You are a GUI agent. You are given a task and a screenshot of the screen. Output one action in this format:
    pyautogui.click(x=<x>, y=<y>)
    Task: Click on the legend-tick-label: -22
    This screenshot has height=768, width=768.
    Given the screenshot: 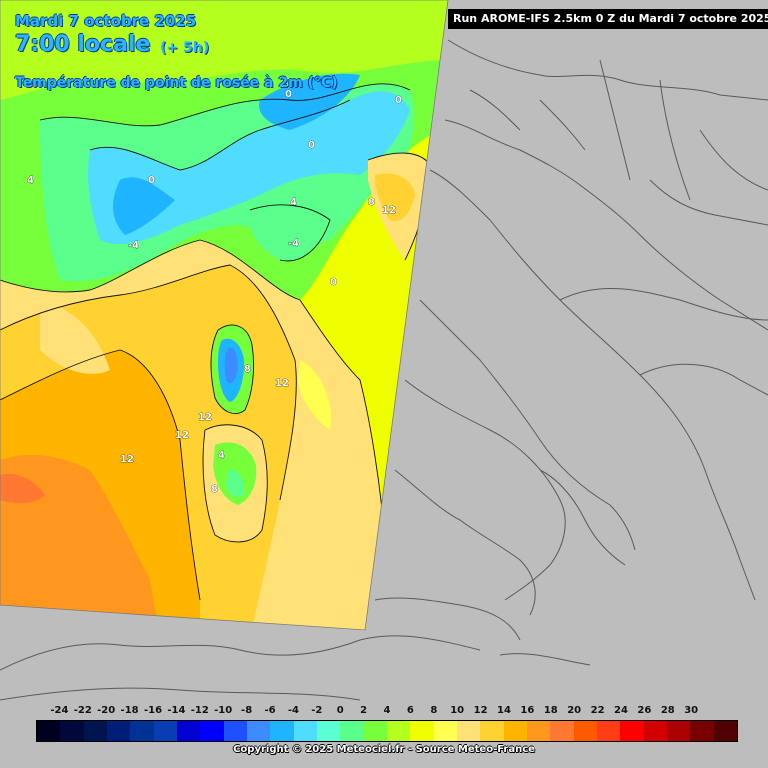 What is the action you would take?
    pyautogui.click(x=82, y=710)
    